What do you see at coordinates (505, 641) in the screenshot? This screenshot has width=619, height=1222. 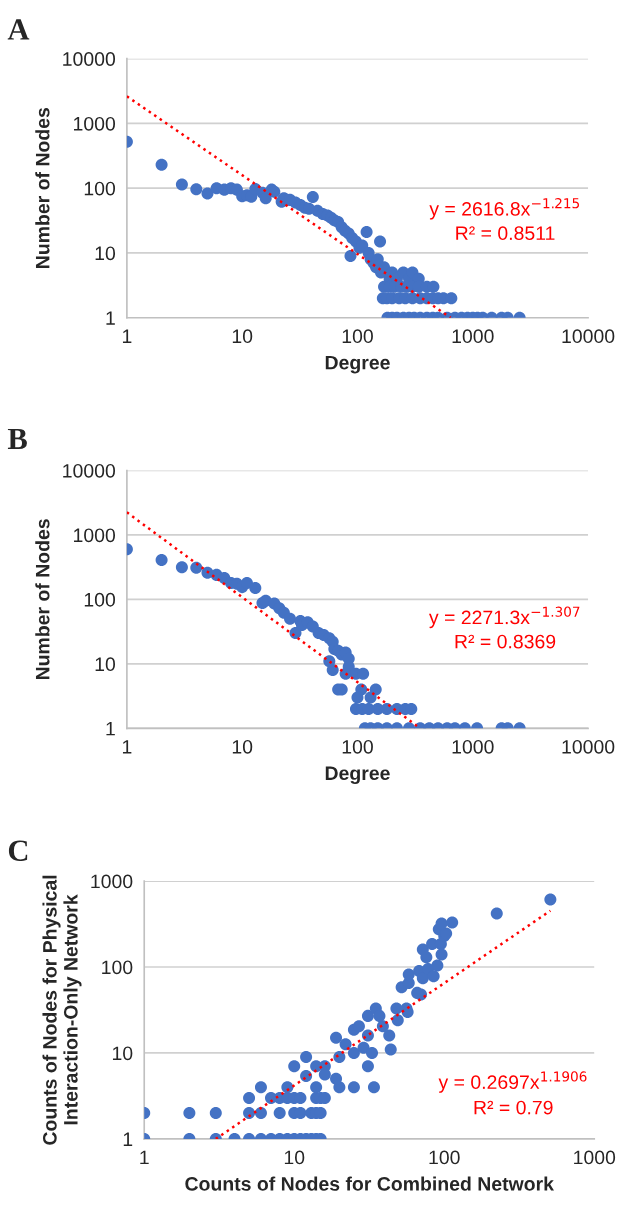 I see `annotation: R² = 0.8369` at bounding box center [505, 641].